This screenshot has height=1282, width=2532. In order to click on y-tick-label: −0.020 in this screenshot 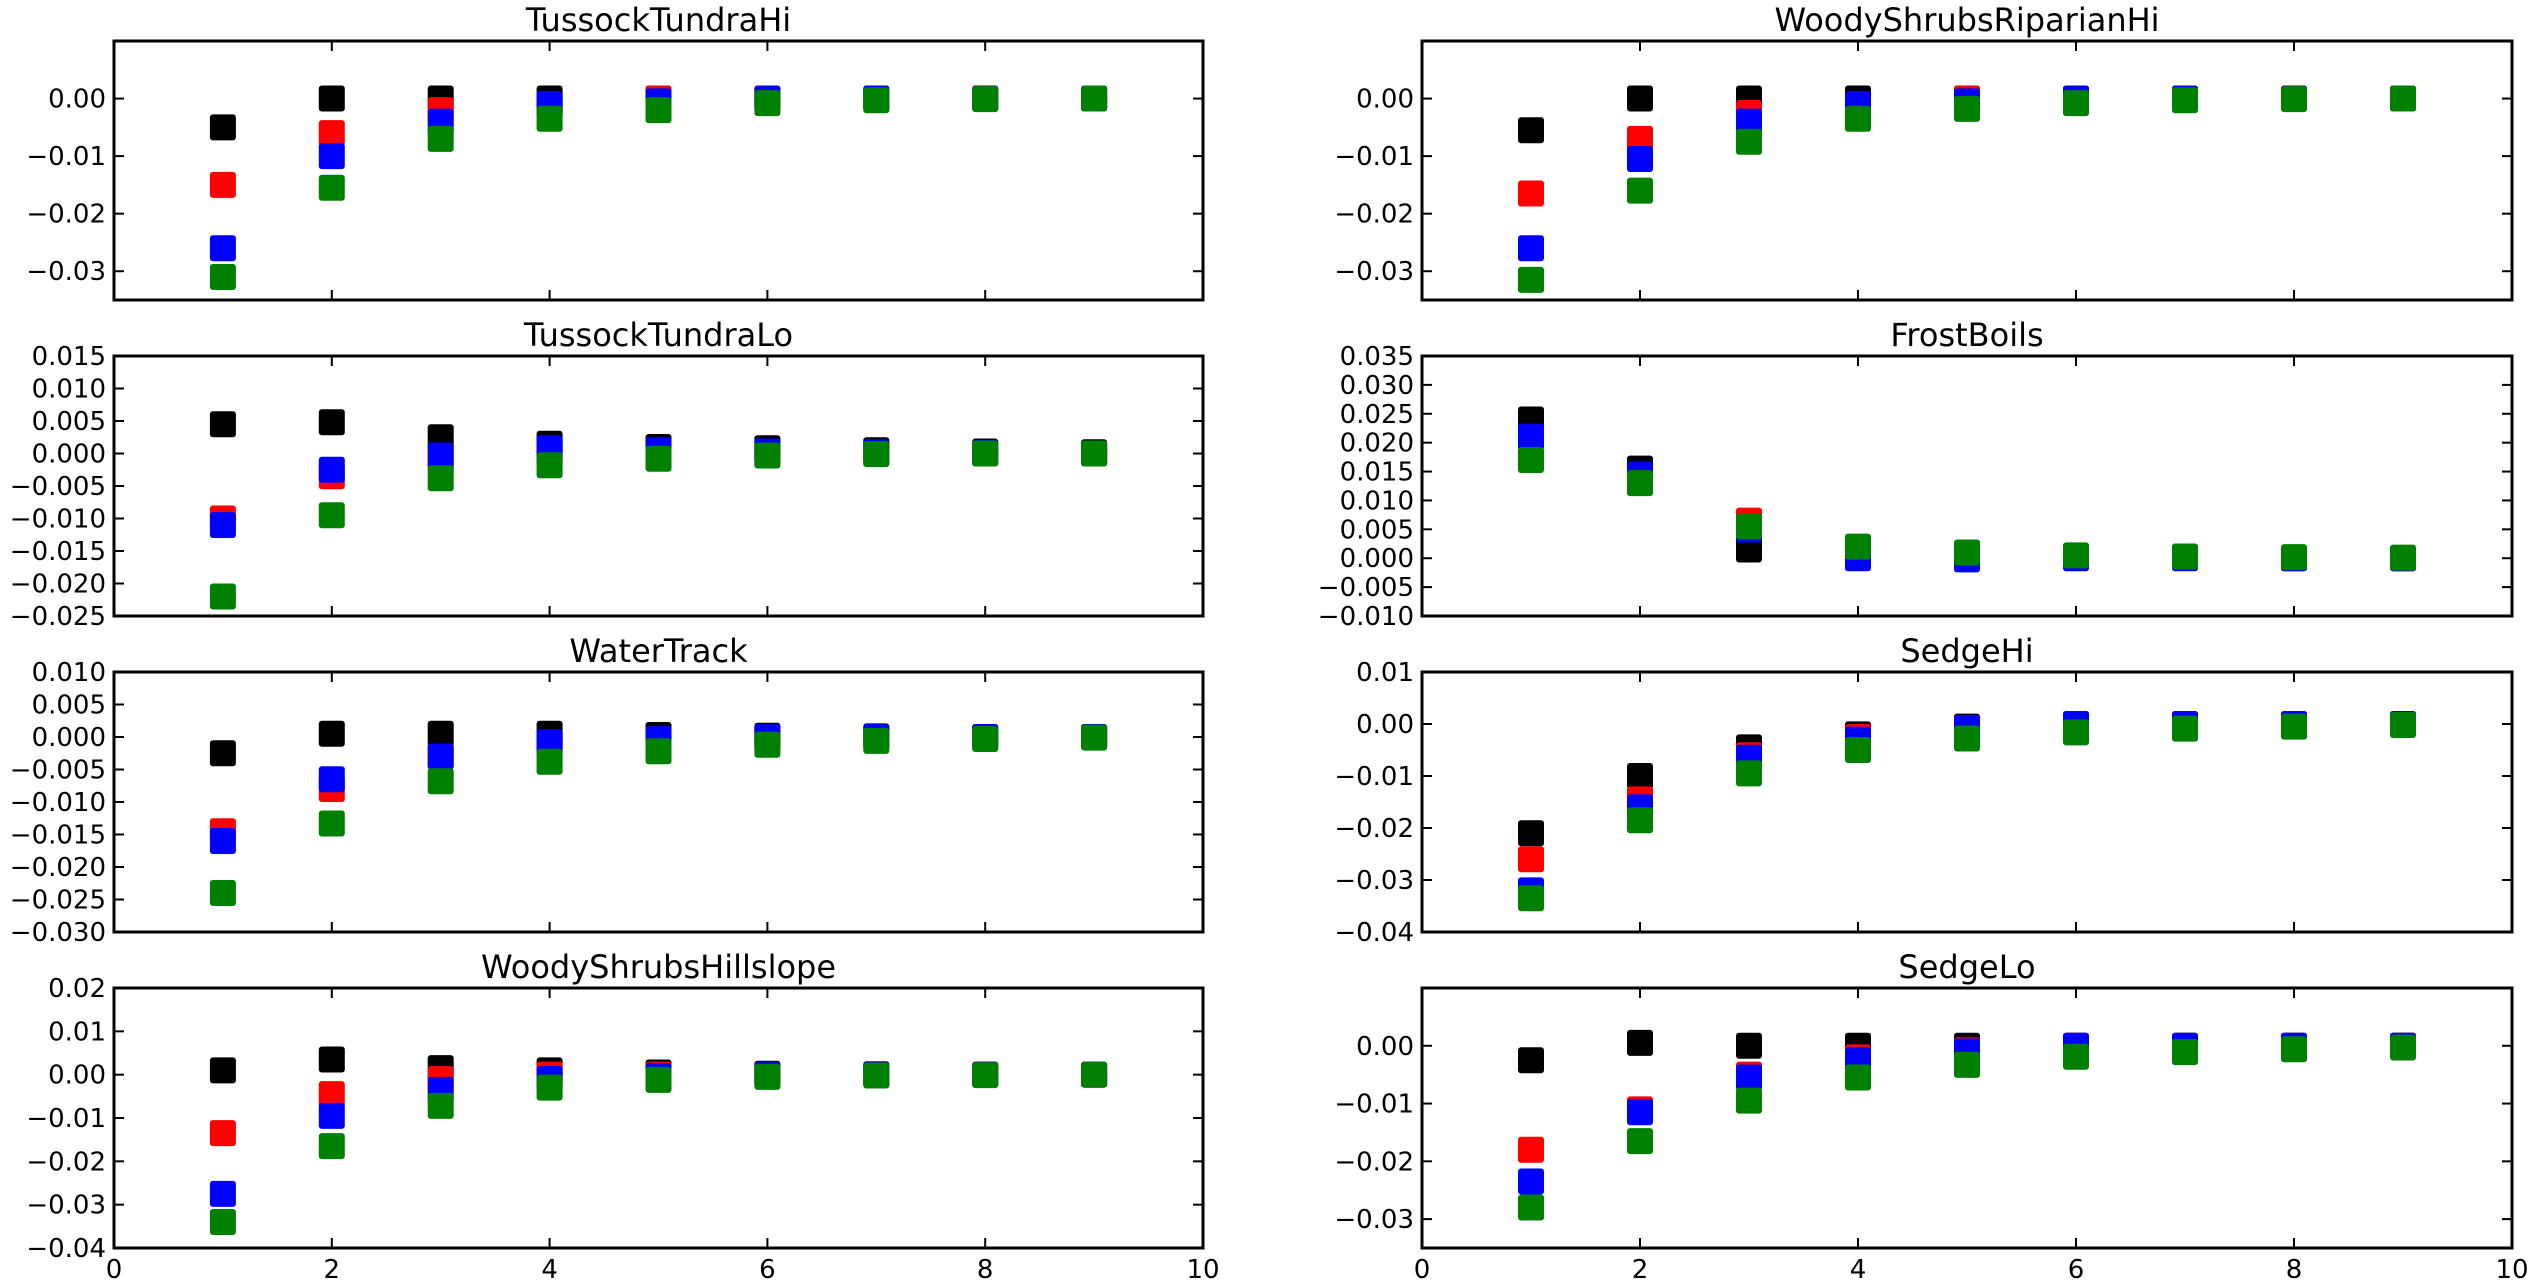, I will do `click(58, 868)`.